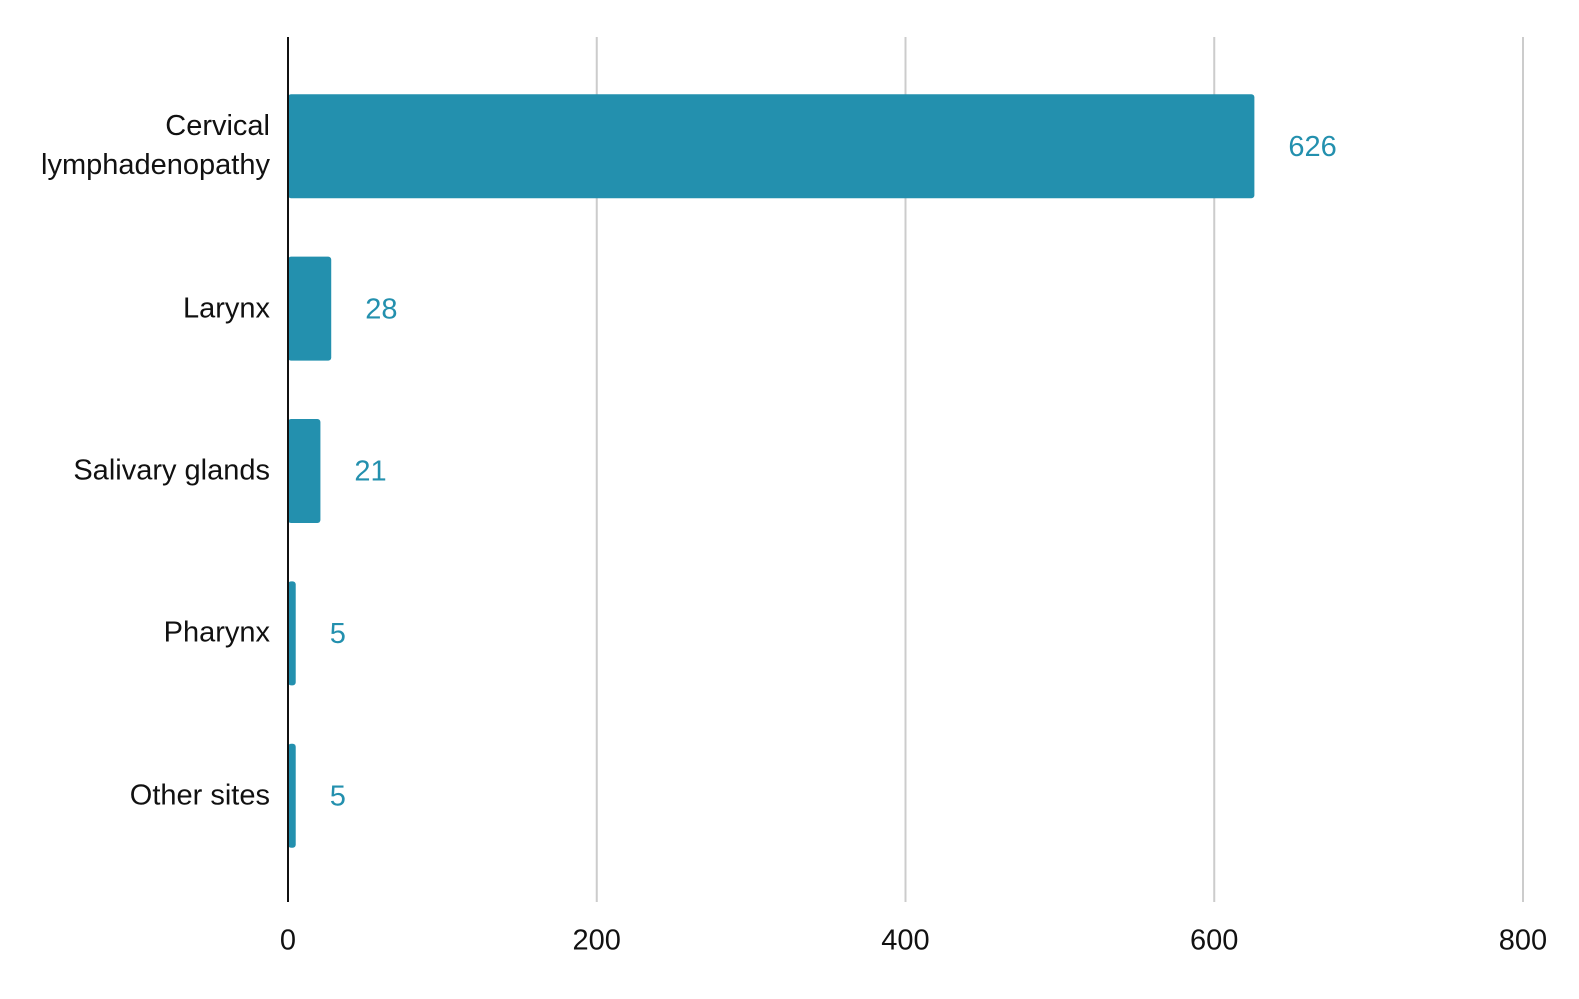 The width and height of the screenshot is (1579, 999). Describe the element at coordinates (1214, 941) in the screenshot. I see `x-tick-label: 600` at that location.